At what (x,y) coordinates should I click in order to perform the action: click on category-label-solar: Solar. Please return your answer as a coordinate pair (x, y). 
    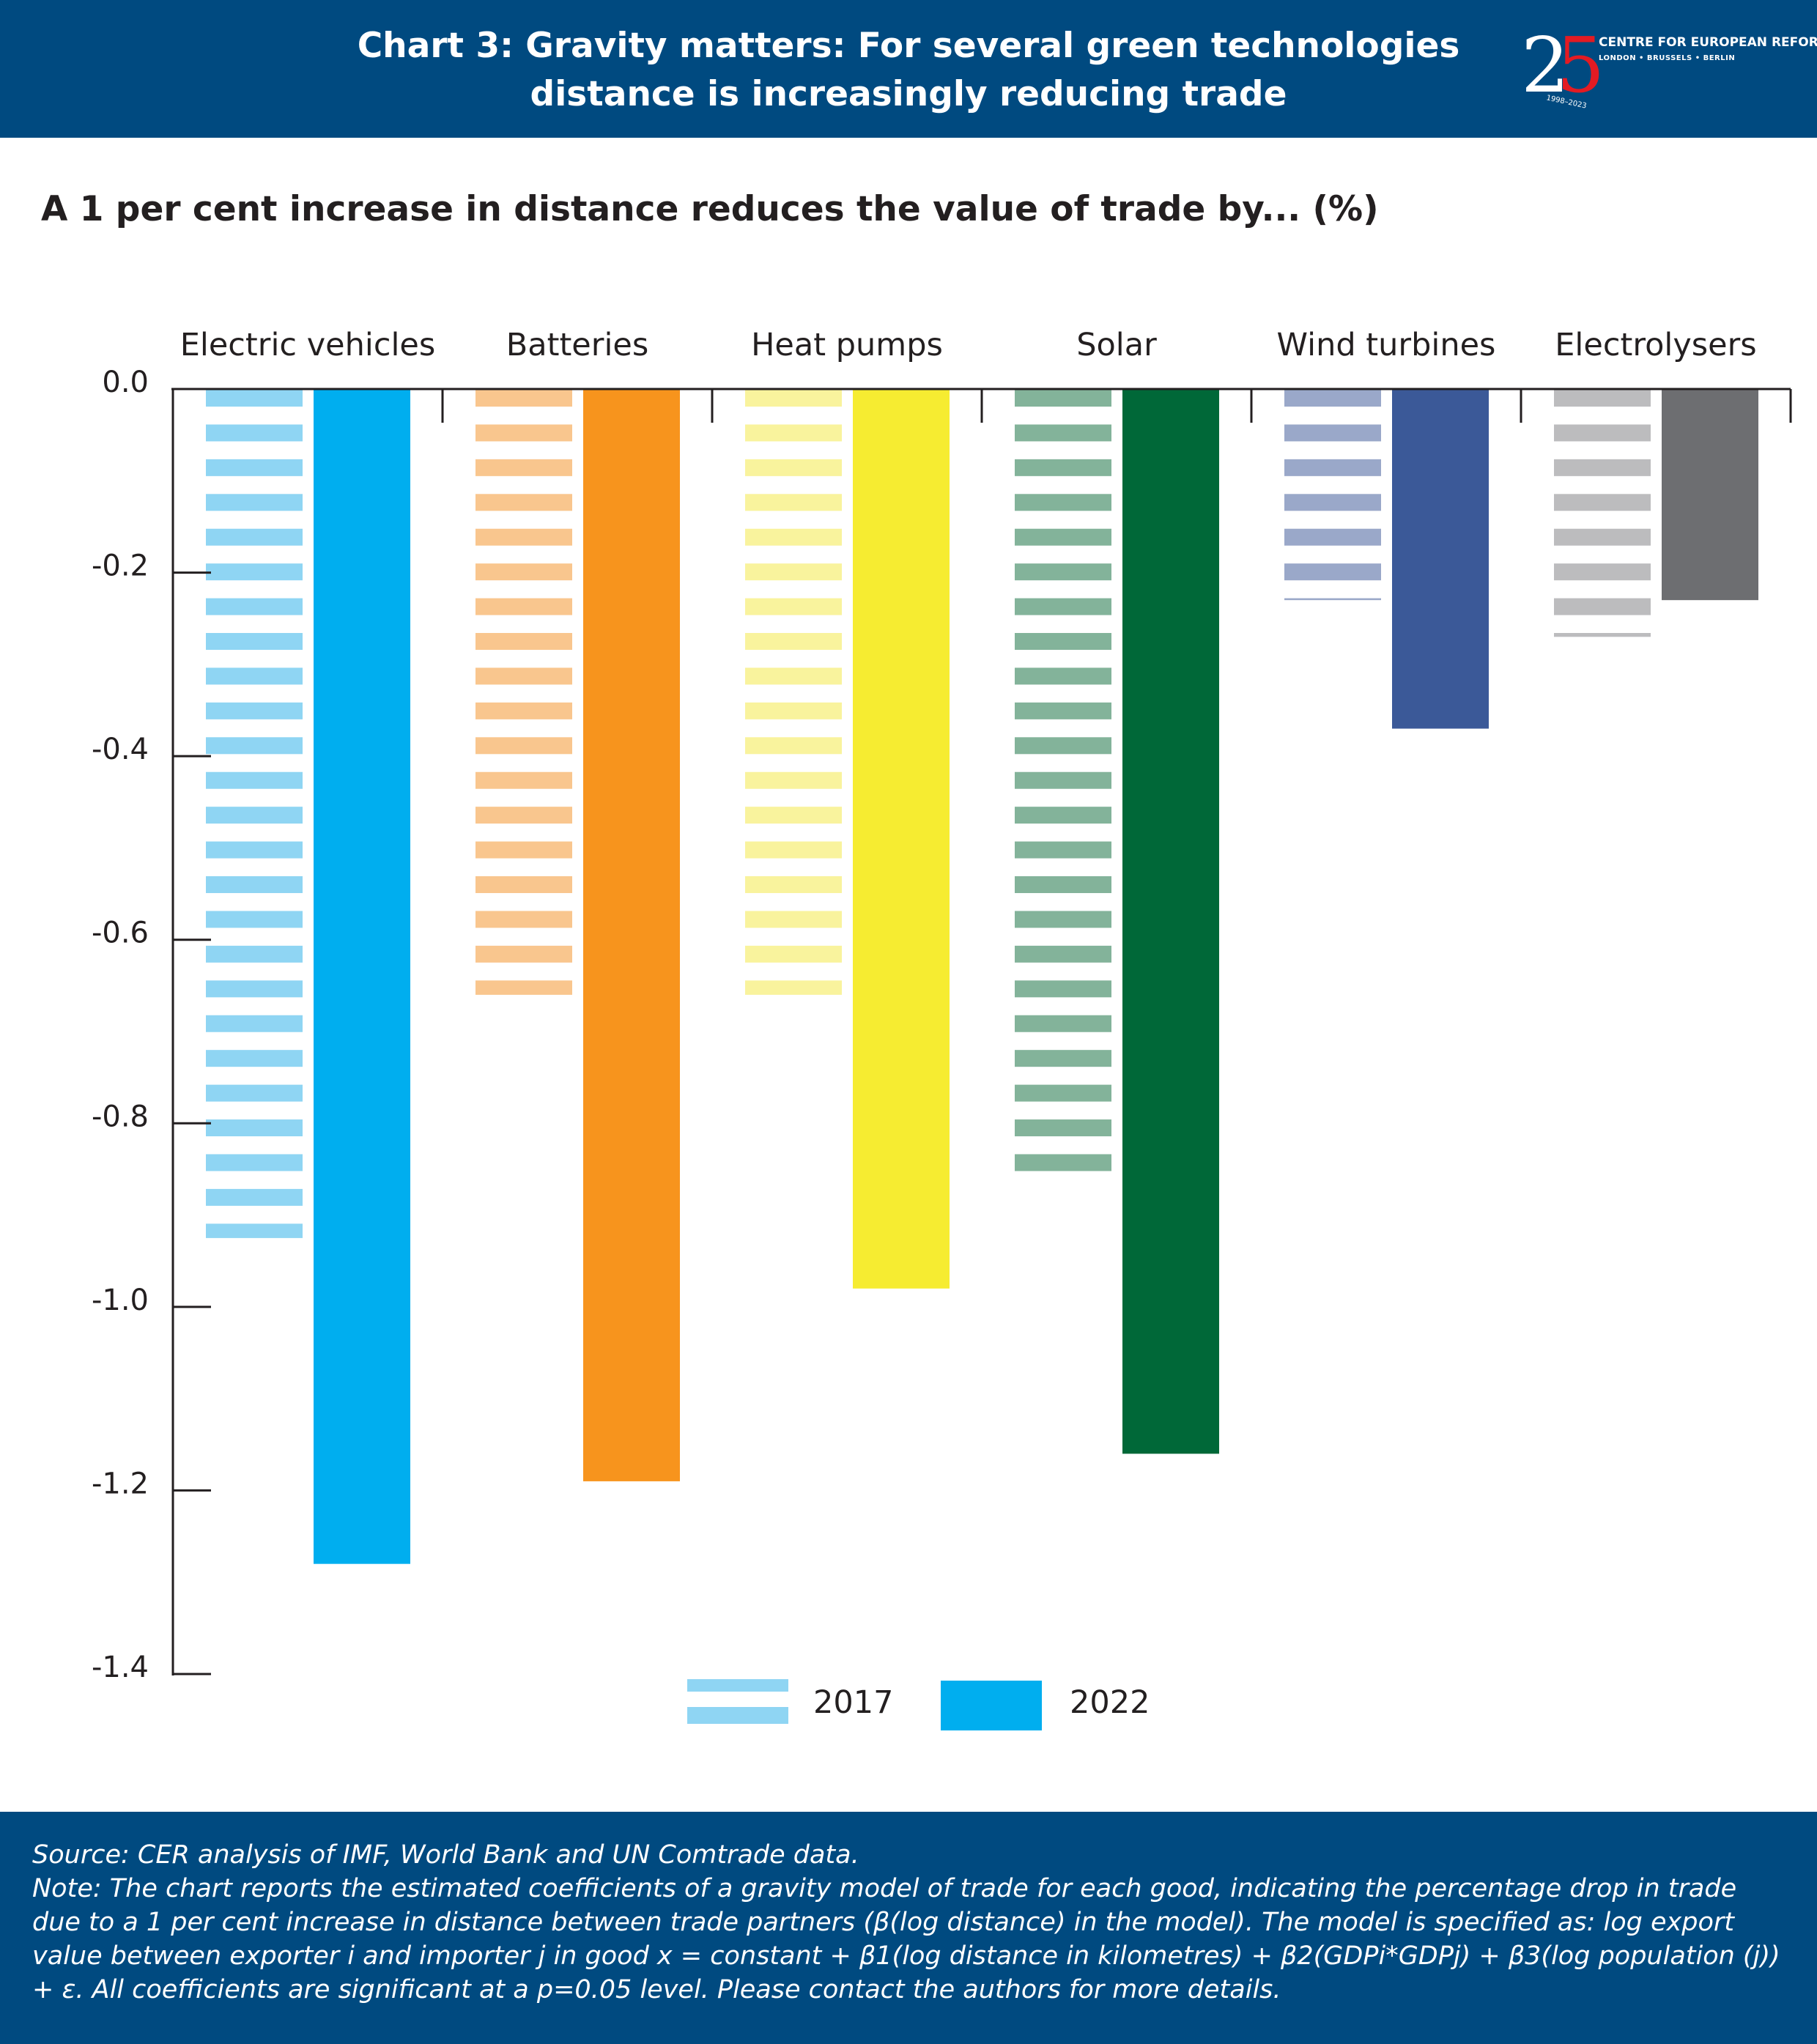
    Looking at the image, I should click on (1116, 345).